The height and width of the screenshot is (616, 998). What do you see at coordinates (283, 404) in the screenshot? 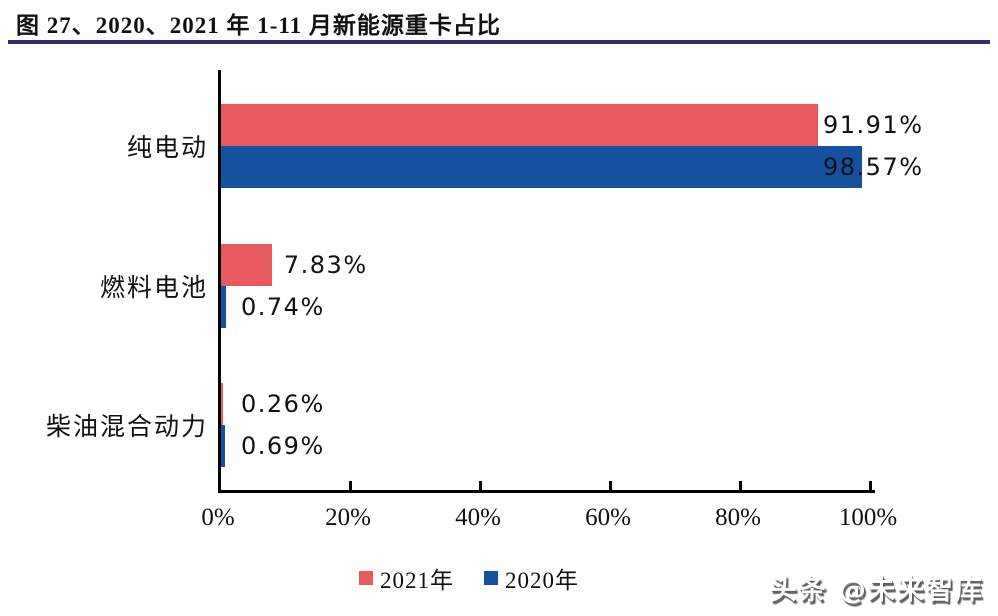
I see `value-label-2021年-柴油混合动力: 0.26%` at bounding box center [283, 404].